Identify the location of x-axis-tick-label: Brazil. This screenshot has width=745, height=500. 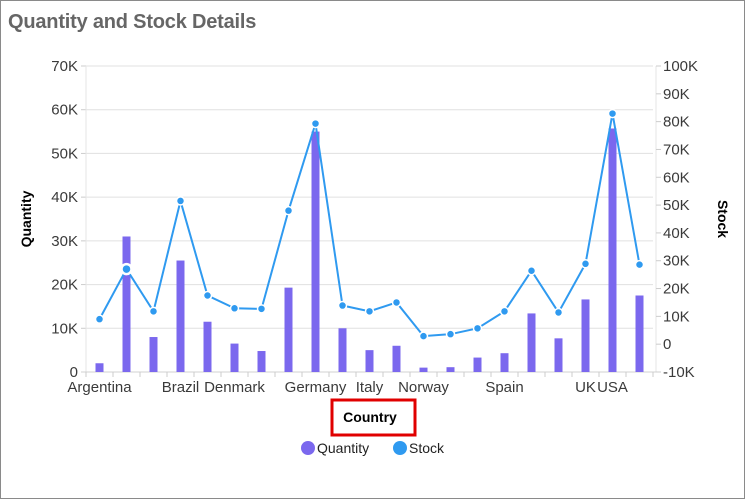
(181, 387).